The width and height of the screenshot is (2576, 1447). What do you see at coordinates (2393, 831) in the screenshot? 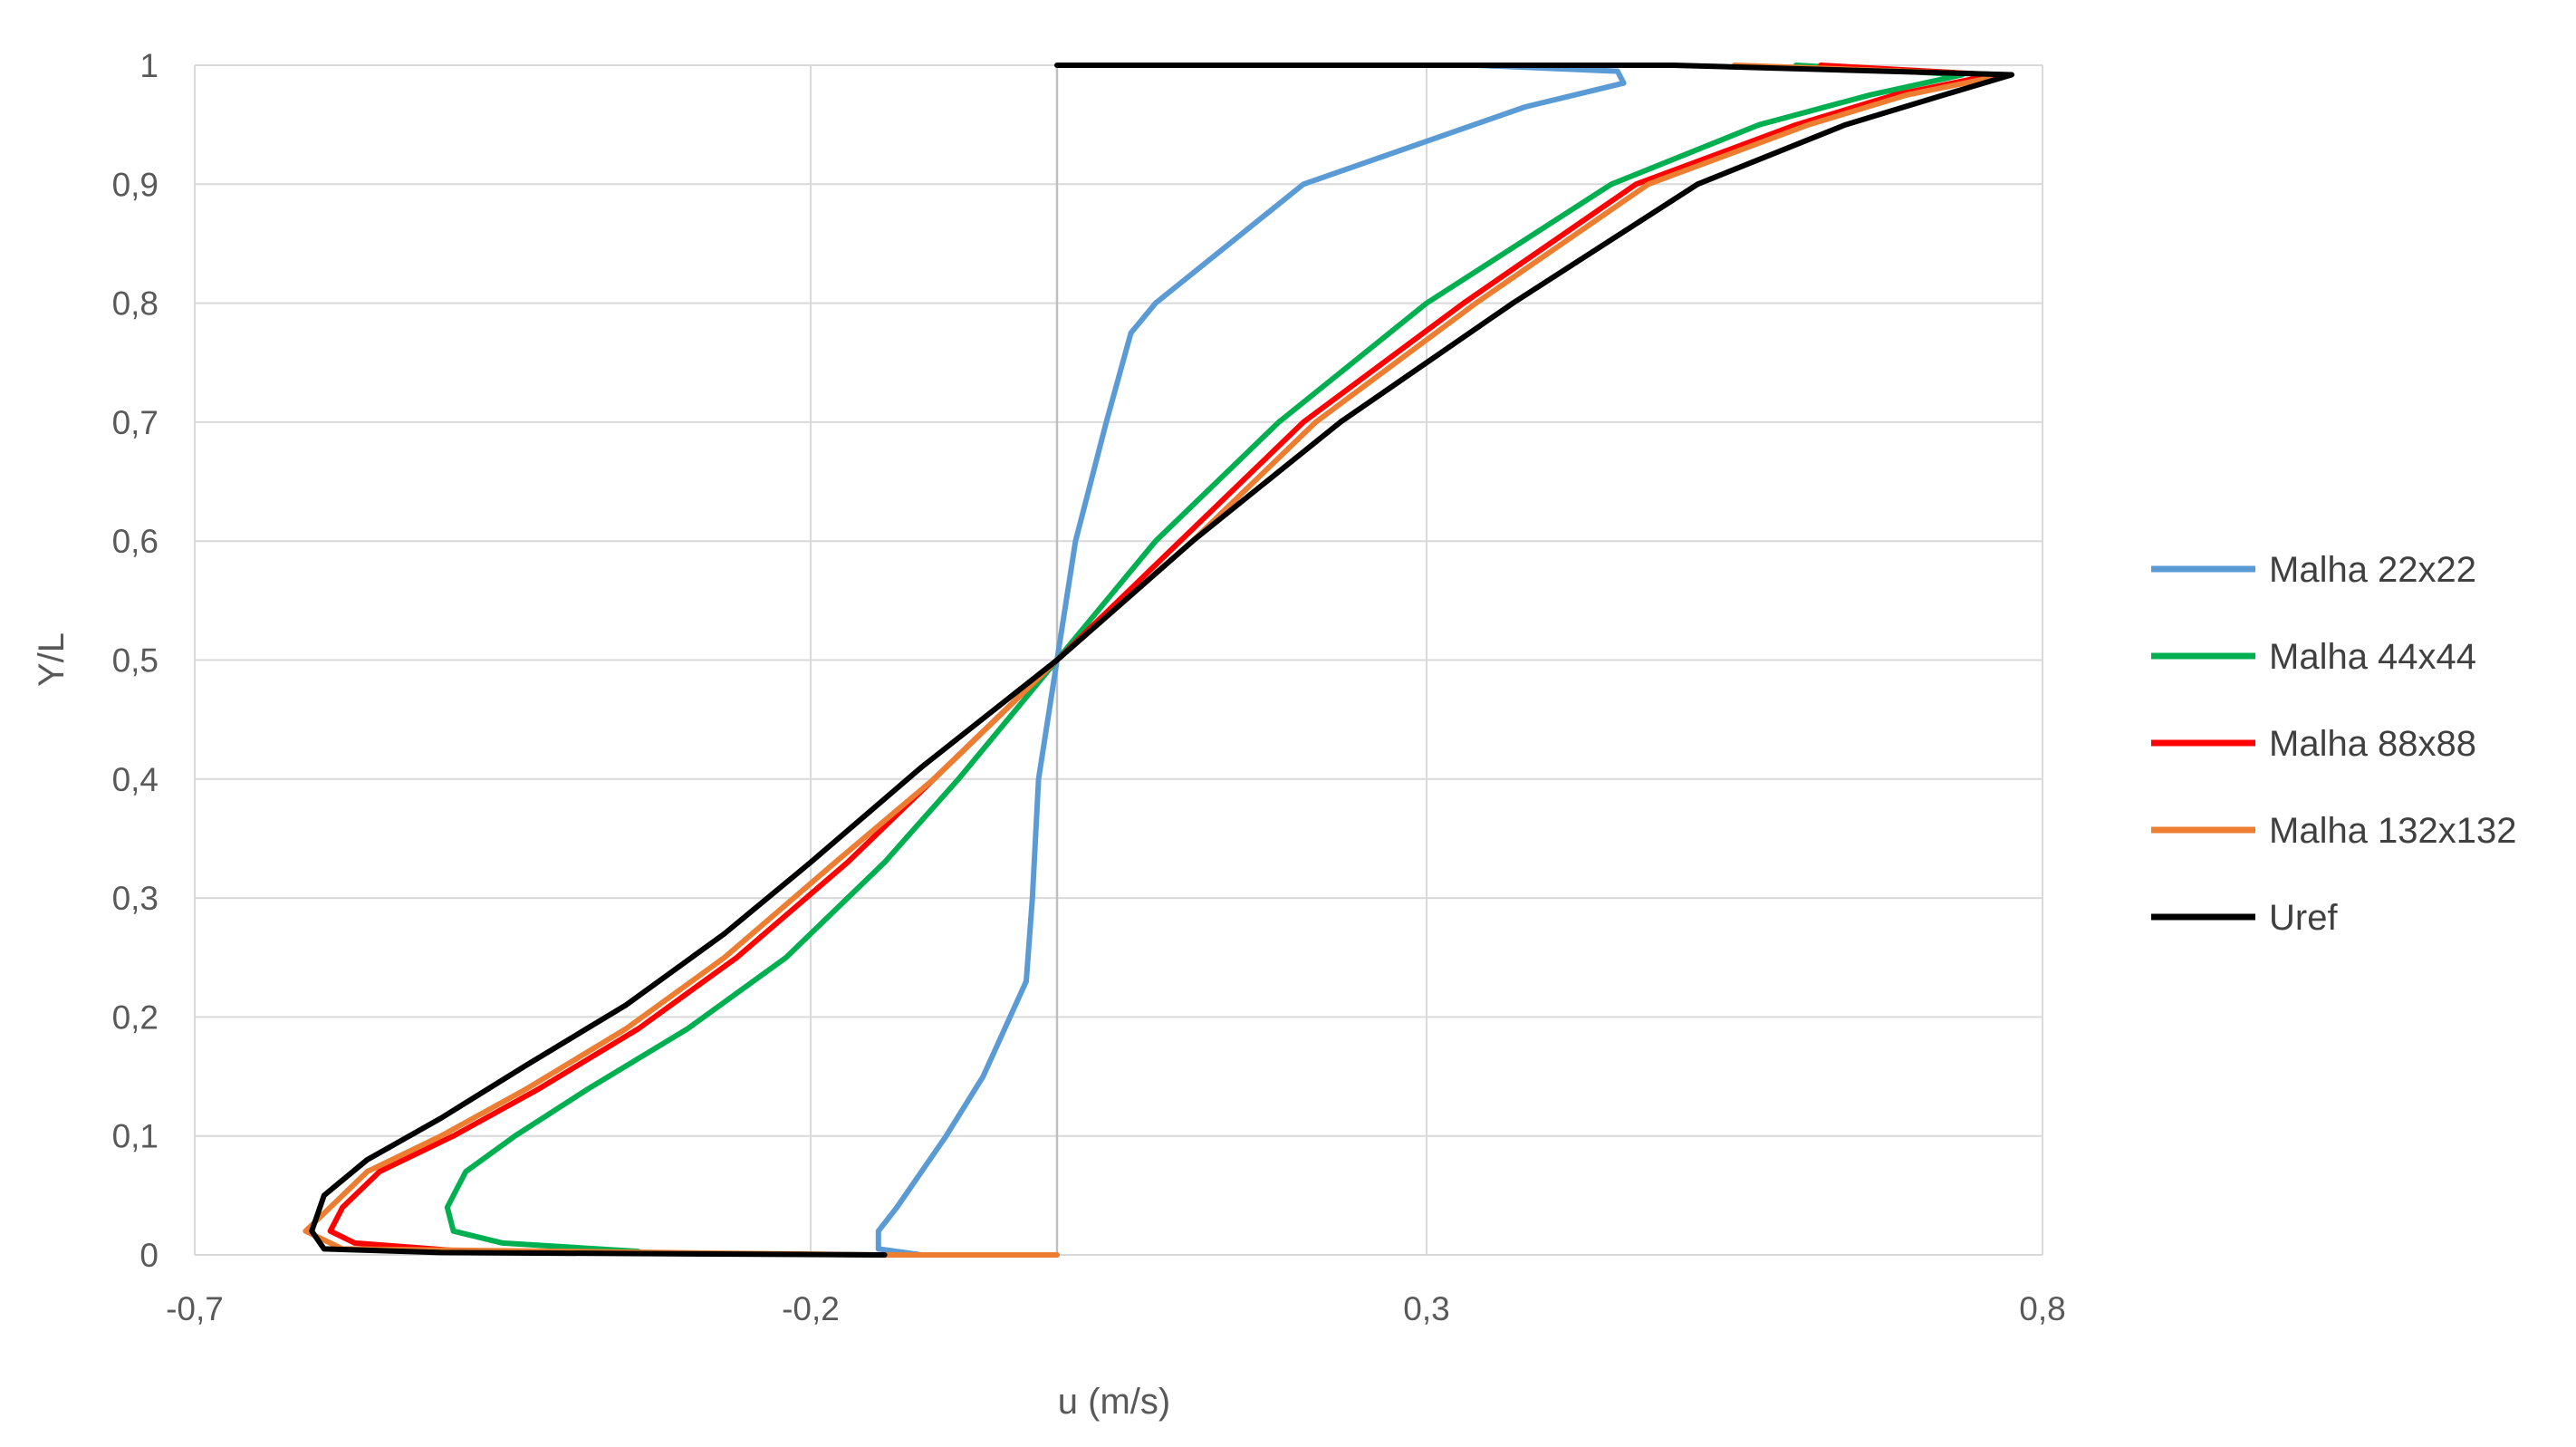
I see `legend-label: Malha 132x132` at bounding box center [2393, 831].